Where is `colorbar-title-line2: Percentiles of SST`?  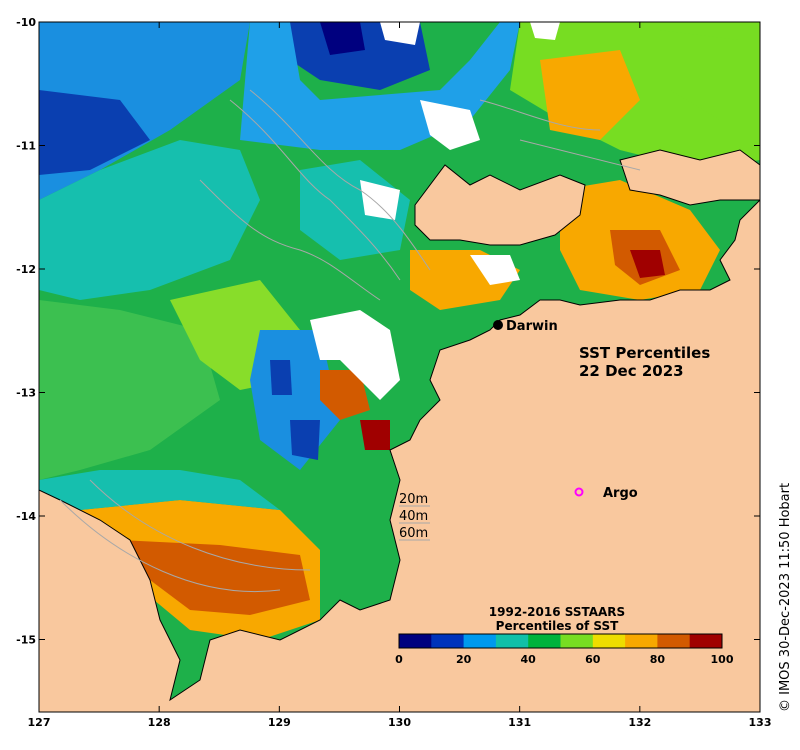
colorbar-title-line2: Percentiles of SST is located at coordinates (557, 626).